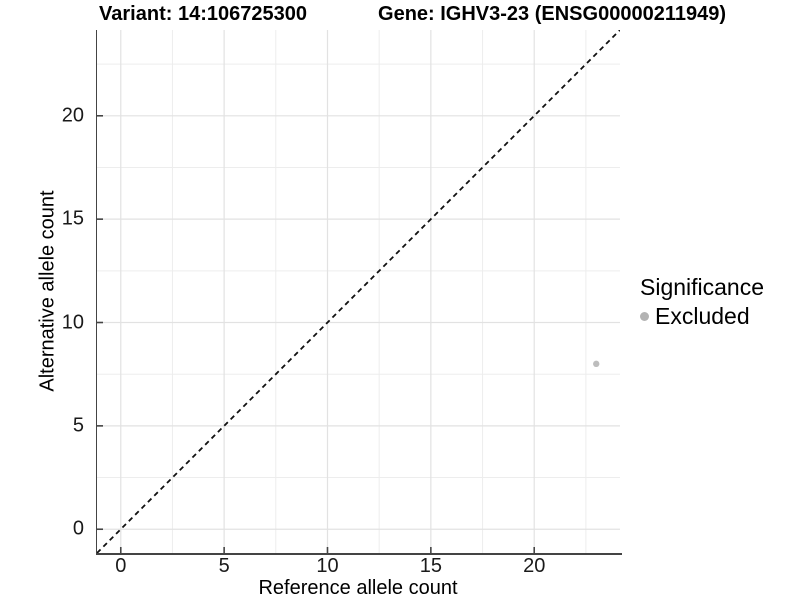  What do you see at coordinates (224, 566) in the screenshot?
I see `x-tick-label: 5` at bounding box center [224, 566].